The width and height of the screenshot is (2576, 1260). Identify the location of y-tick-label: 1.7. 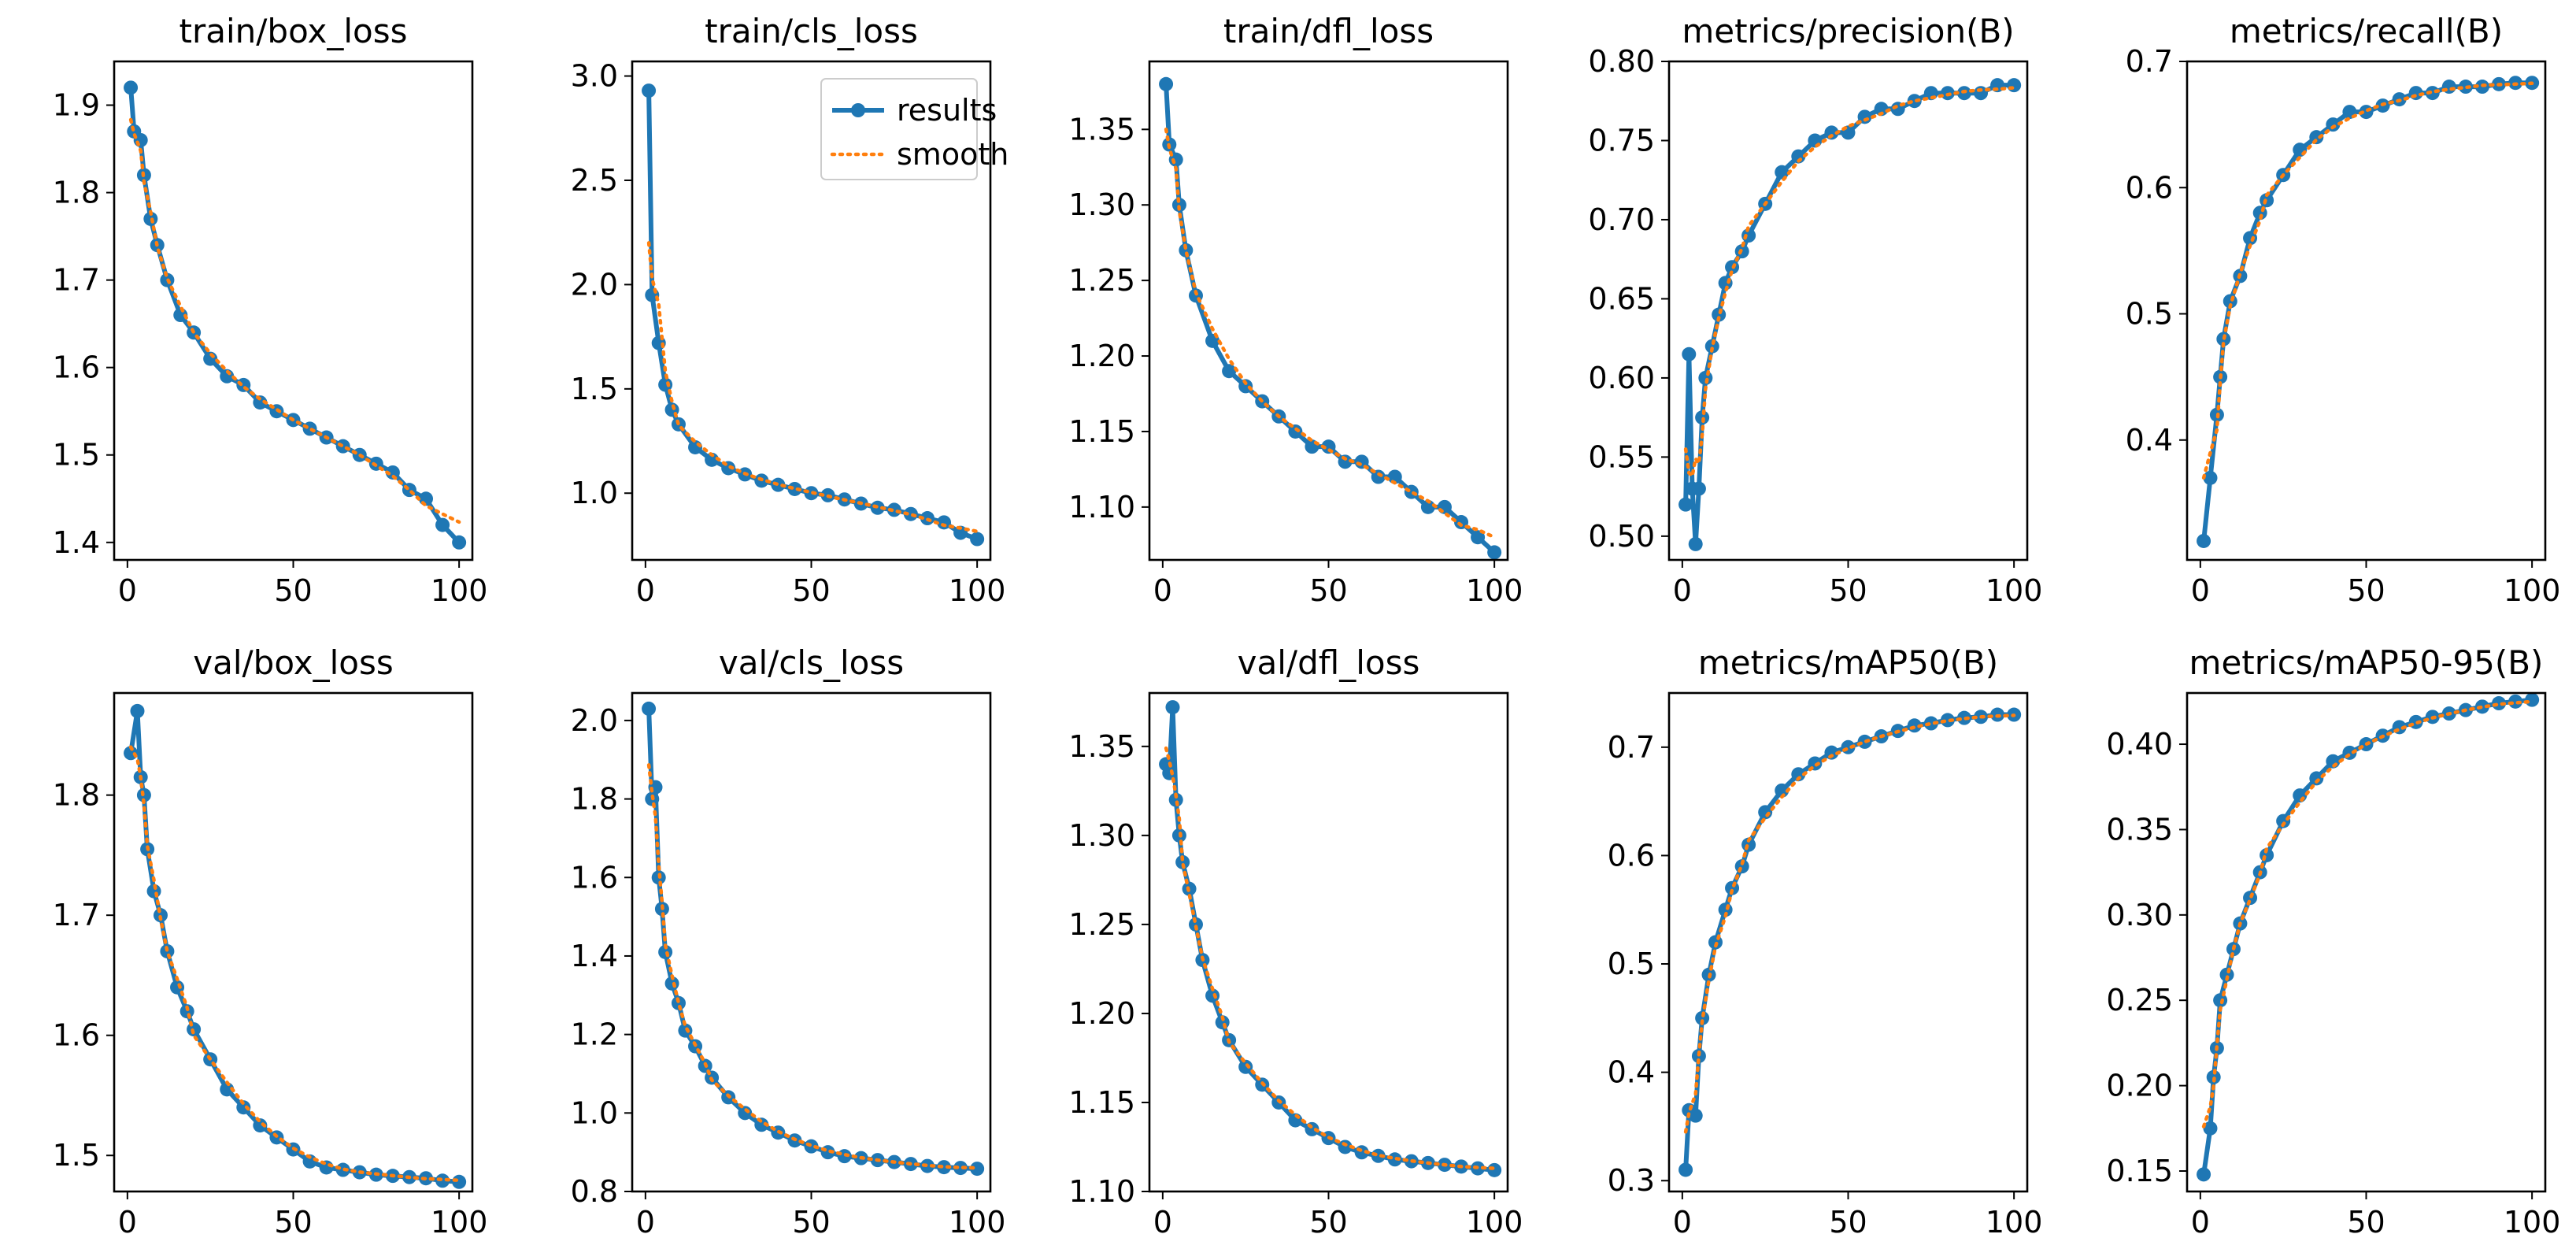
(76, 280).